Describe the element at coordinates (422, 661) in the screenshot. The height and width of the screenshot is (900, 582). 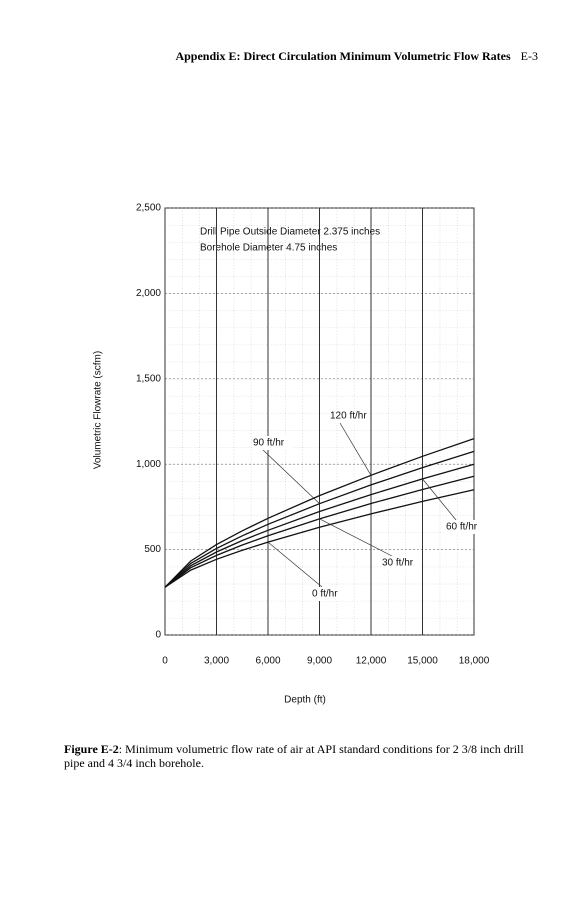
I see `x-tick-label: 15,000` at that location.